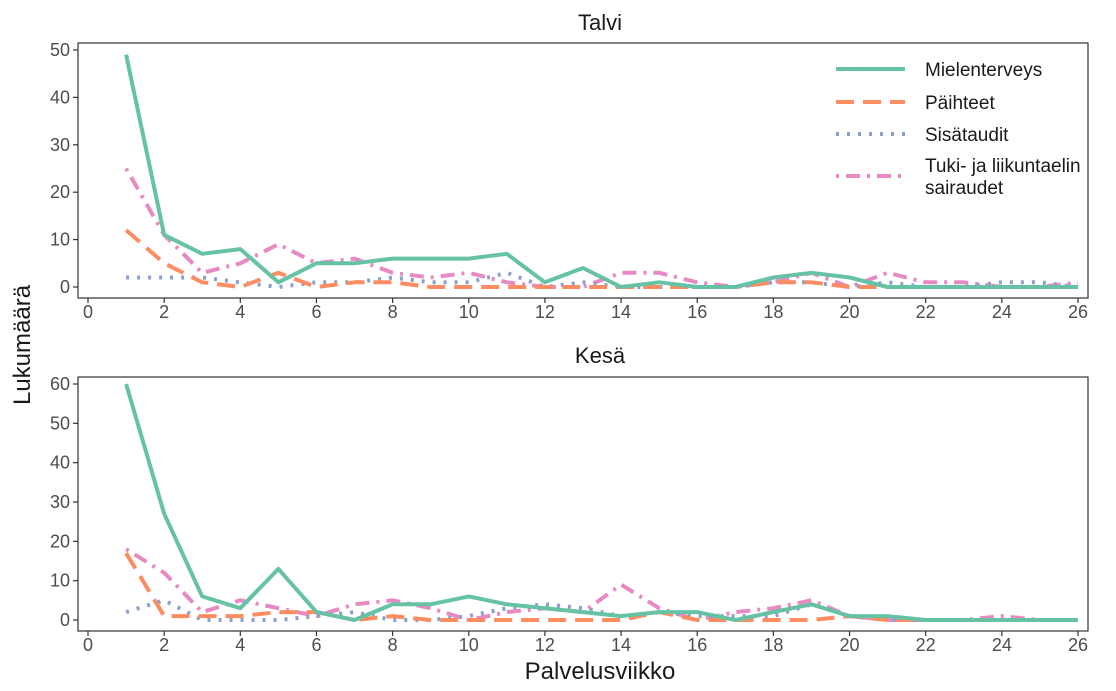 This screenshot has height=691, width=1116. What do you see at coordinates (600, 671) in the screenshot?
I see `x-axis-title: Palvelusviikko` at bounding box center [600, 671].